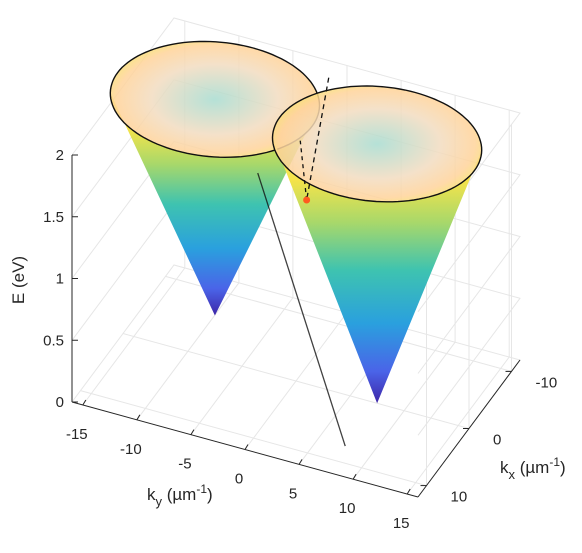  What do you see at coordinates (533, 468) in the screenshot?
I see `x-axis-label: kx (µm-1)` at bounding box center [533, 468].